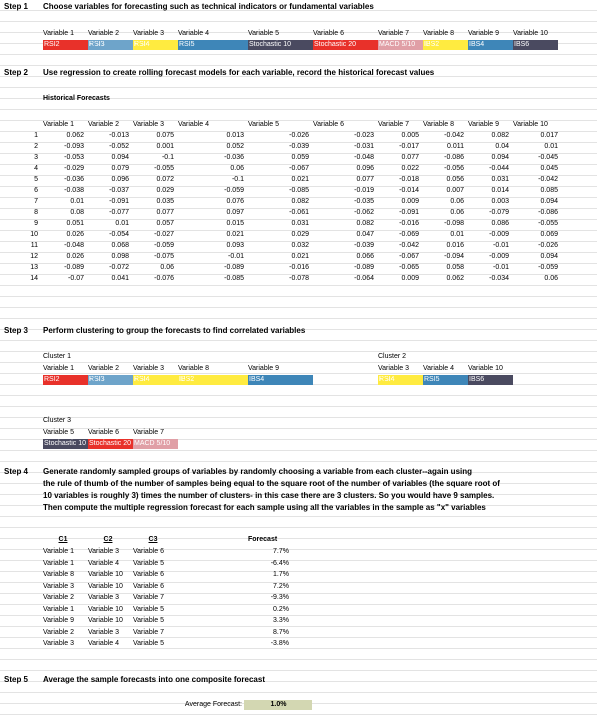 This screenshot has height=720, width=597. I want to click on table-cell: -0.062, so click(364, 212).